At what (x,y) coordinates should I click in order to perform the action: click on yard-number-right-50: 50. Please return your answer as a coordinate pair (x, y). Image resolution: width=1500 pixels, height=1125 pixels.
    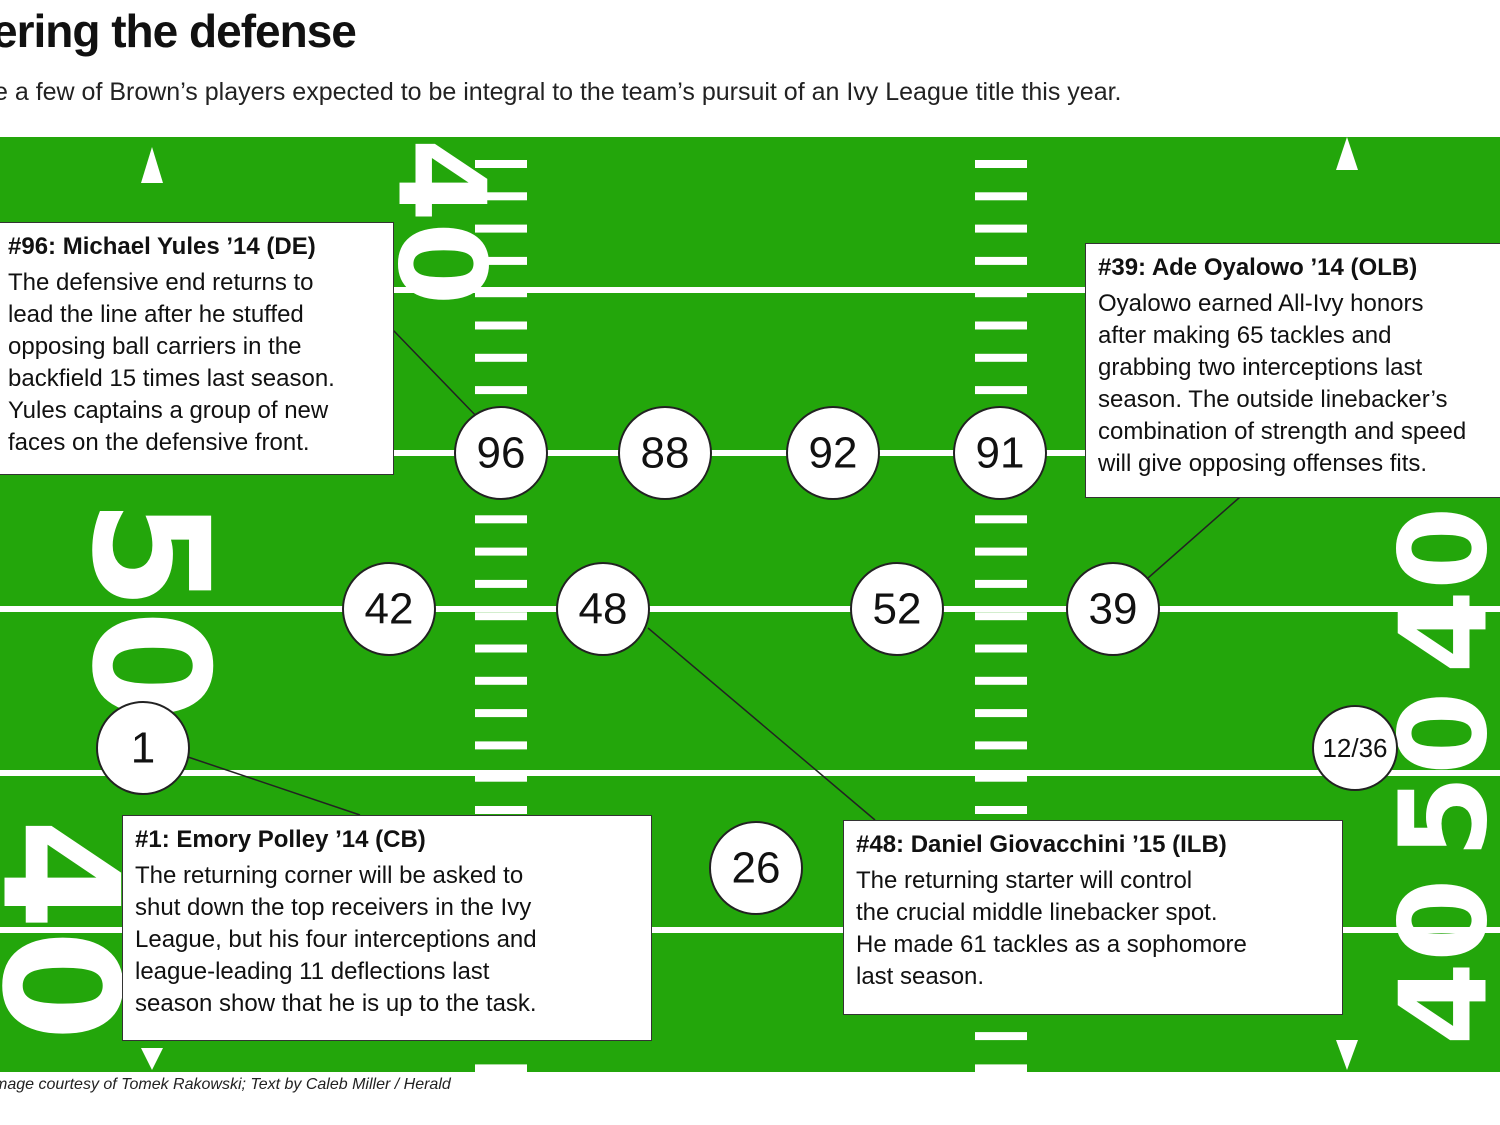
    Looking at the image, I should click on (1438, 775).